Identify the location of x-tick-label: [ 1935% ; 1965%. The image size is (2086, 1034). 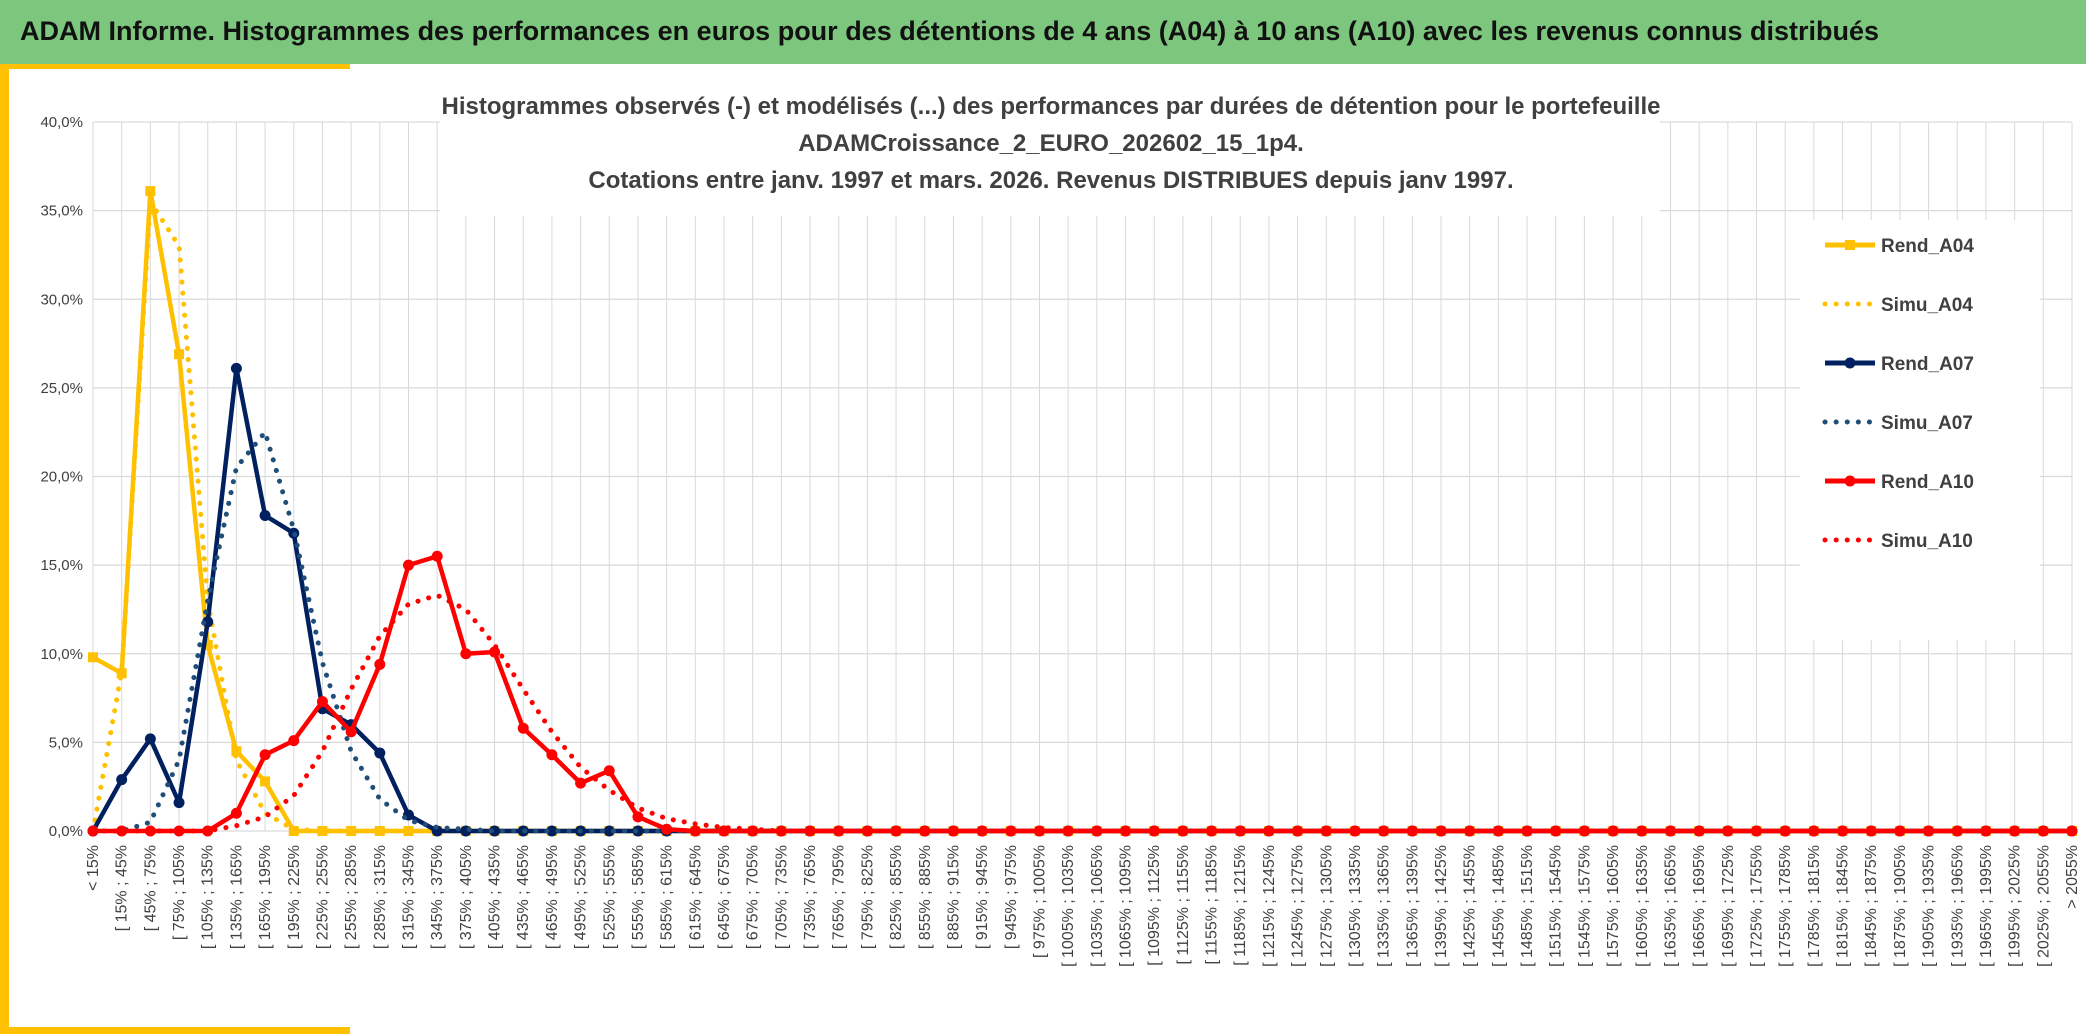
(1957, 906).